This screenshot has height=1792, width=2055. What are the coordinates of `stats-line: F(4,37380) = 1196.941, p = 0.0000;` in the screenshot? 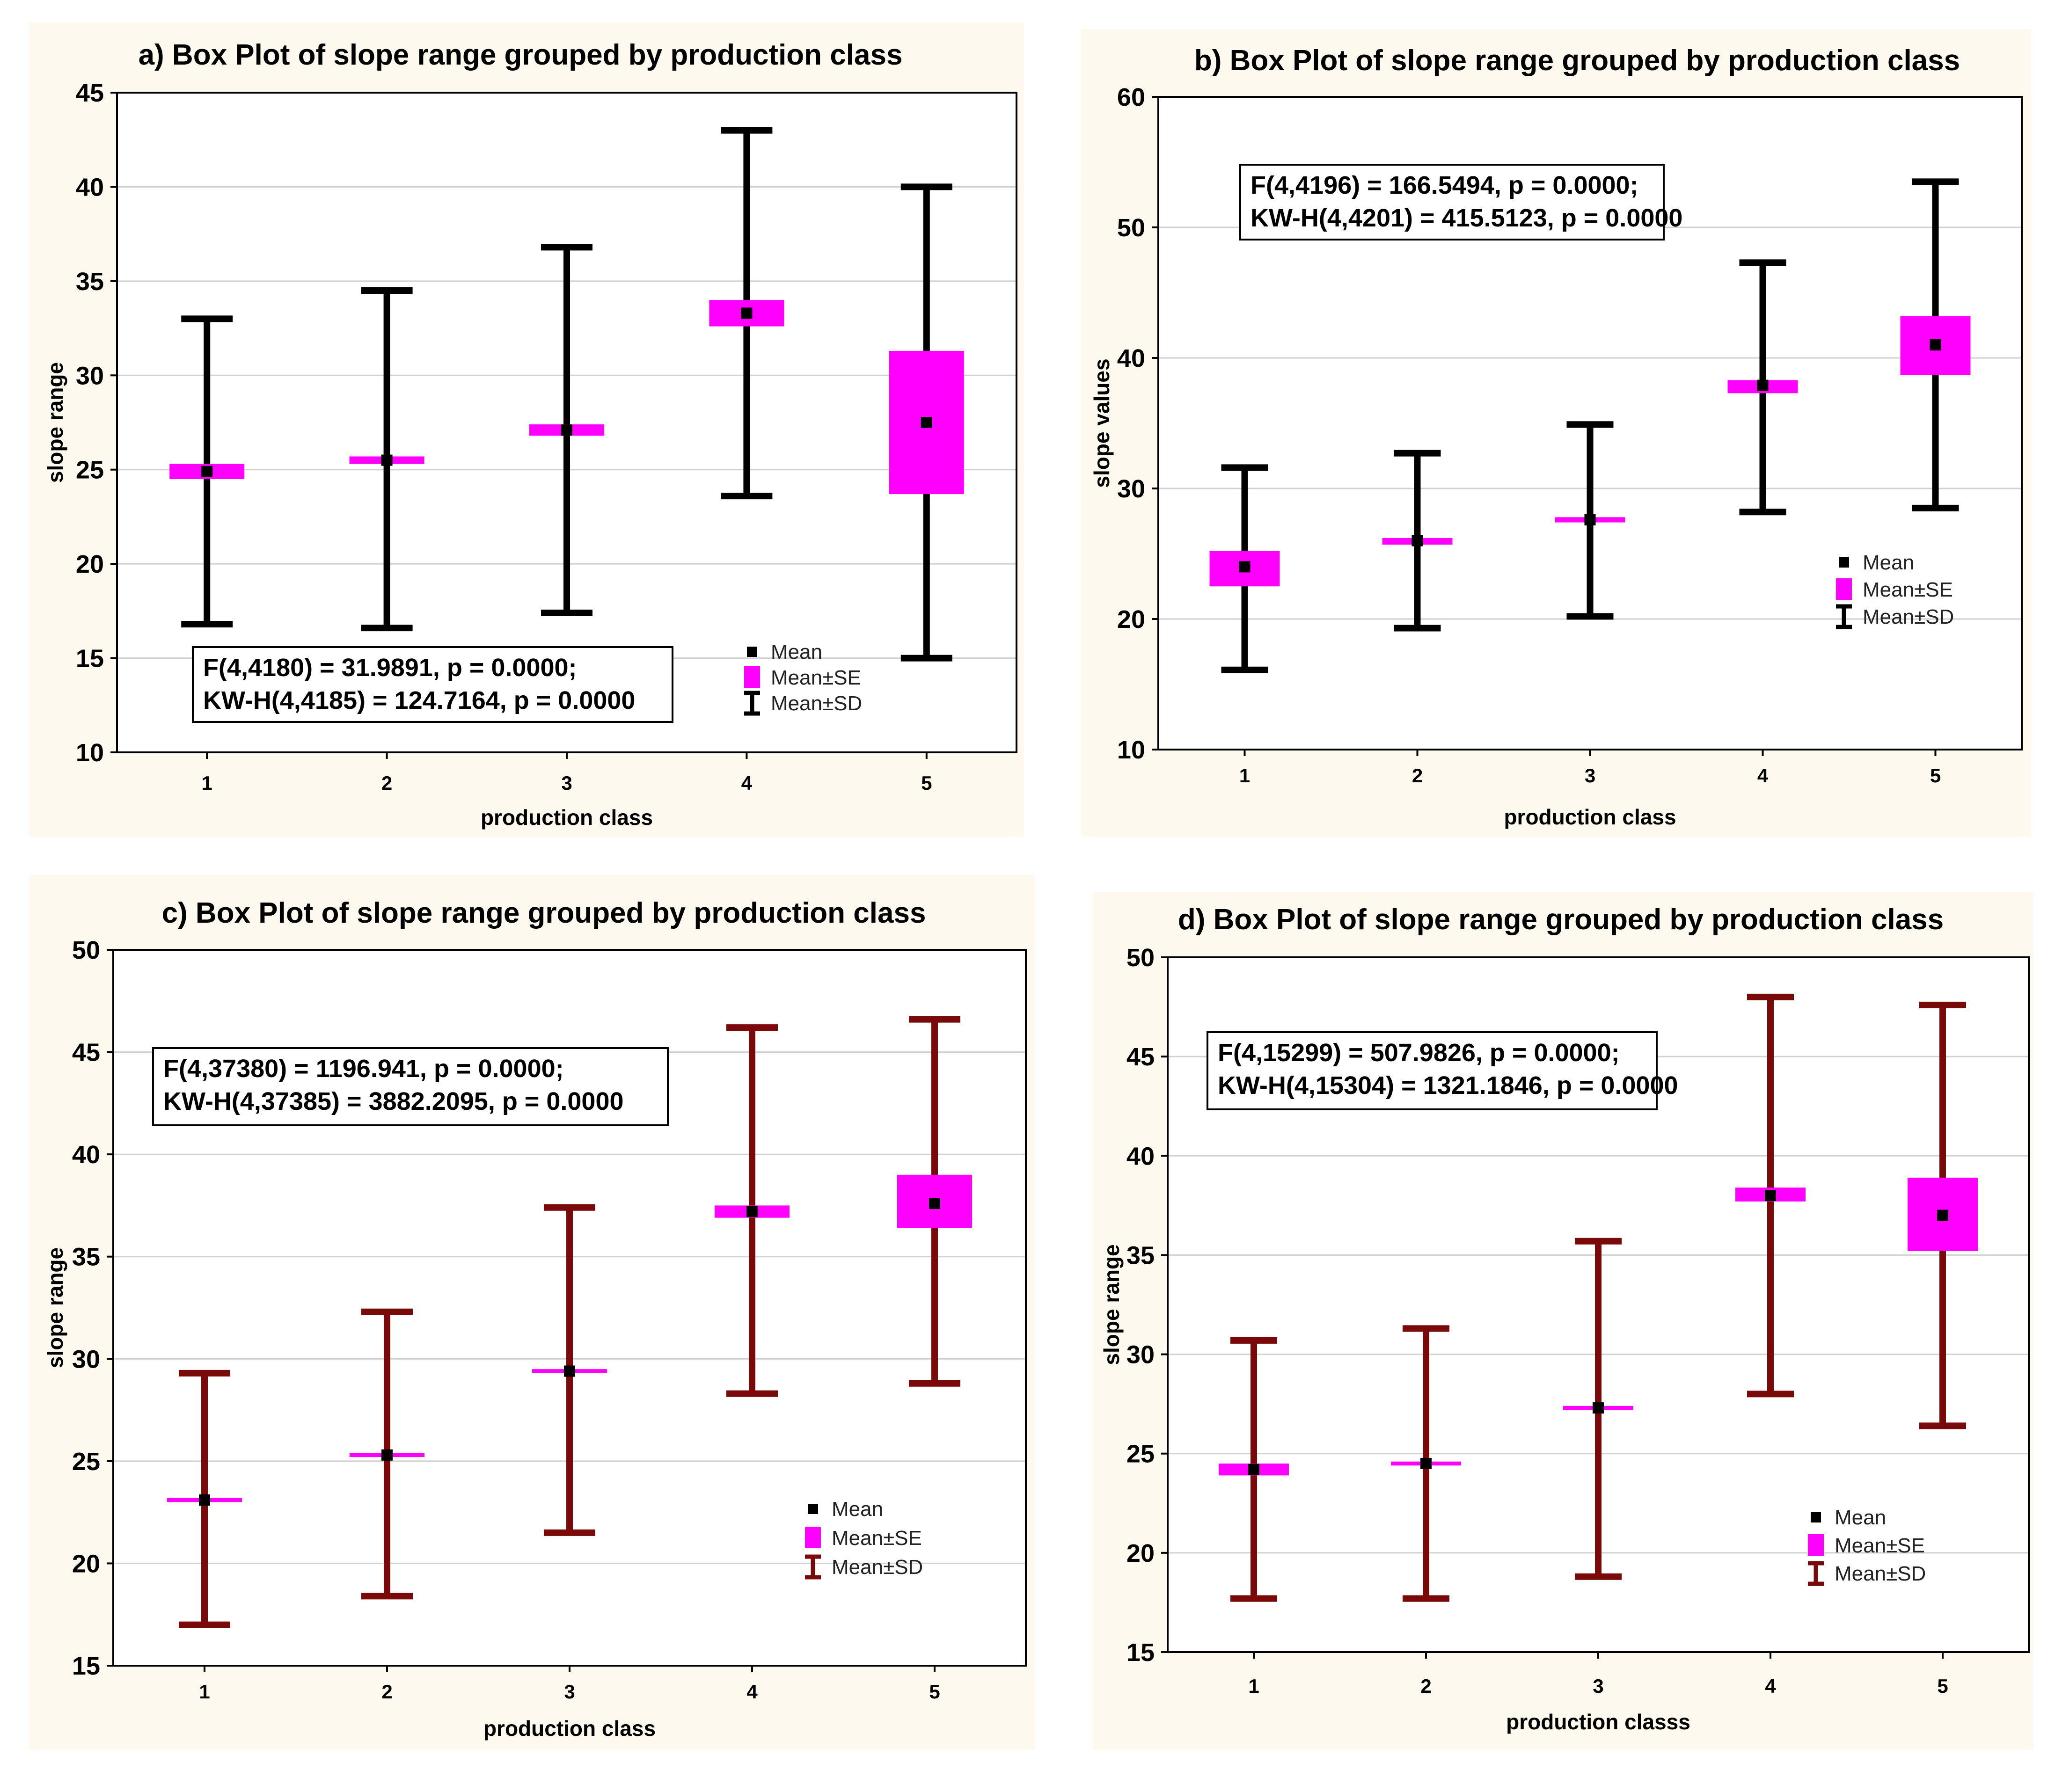 It's located at (363, 1069).